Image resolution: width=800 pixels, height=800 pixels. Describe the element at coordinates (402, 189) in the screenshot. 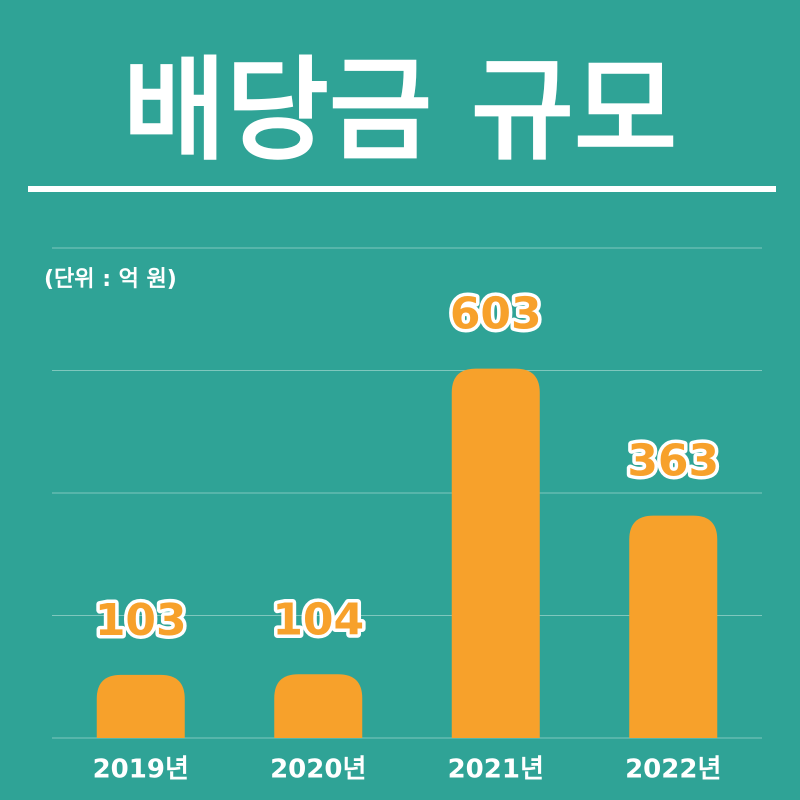

I see `title-underline` at that location.